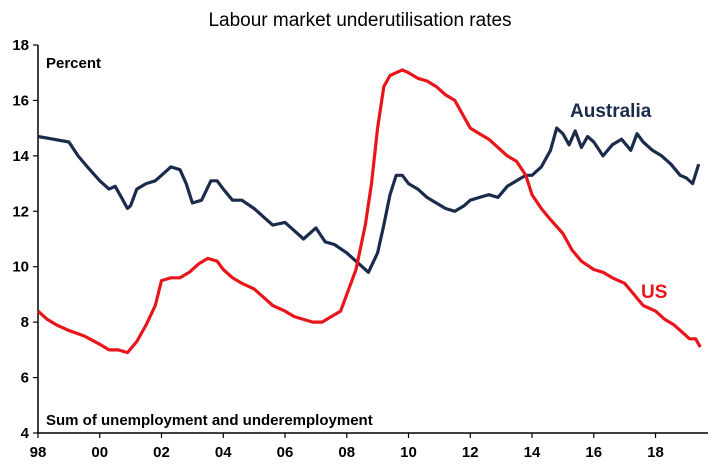 This screenshot has width=720, height=468. What do you see at coordinates (285, 452) in the screenshot?
I see `x-tick-label: 06` at bounding box center [285, 452].